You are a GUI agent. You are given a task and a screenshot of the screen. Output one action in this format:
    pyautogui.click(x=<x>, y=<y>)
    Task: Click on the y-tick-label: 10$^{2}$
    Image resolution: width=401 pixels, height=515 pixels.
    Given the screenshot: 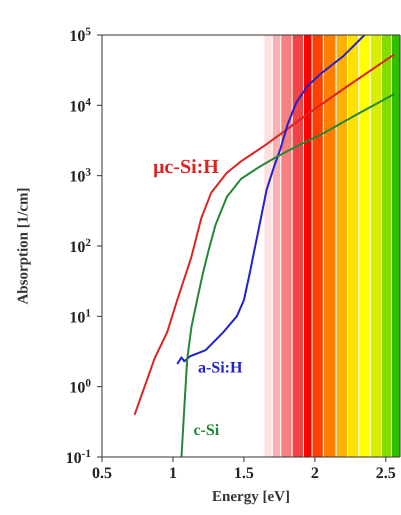 What is the action you would take?
    pyautogui.click(x=80, y=246)
    